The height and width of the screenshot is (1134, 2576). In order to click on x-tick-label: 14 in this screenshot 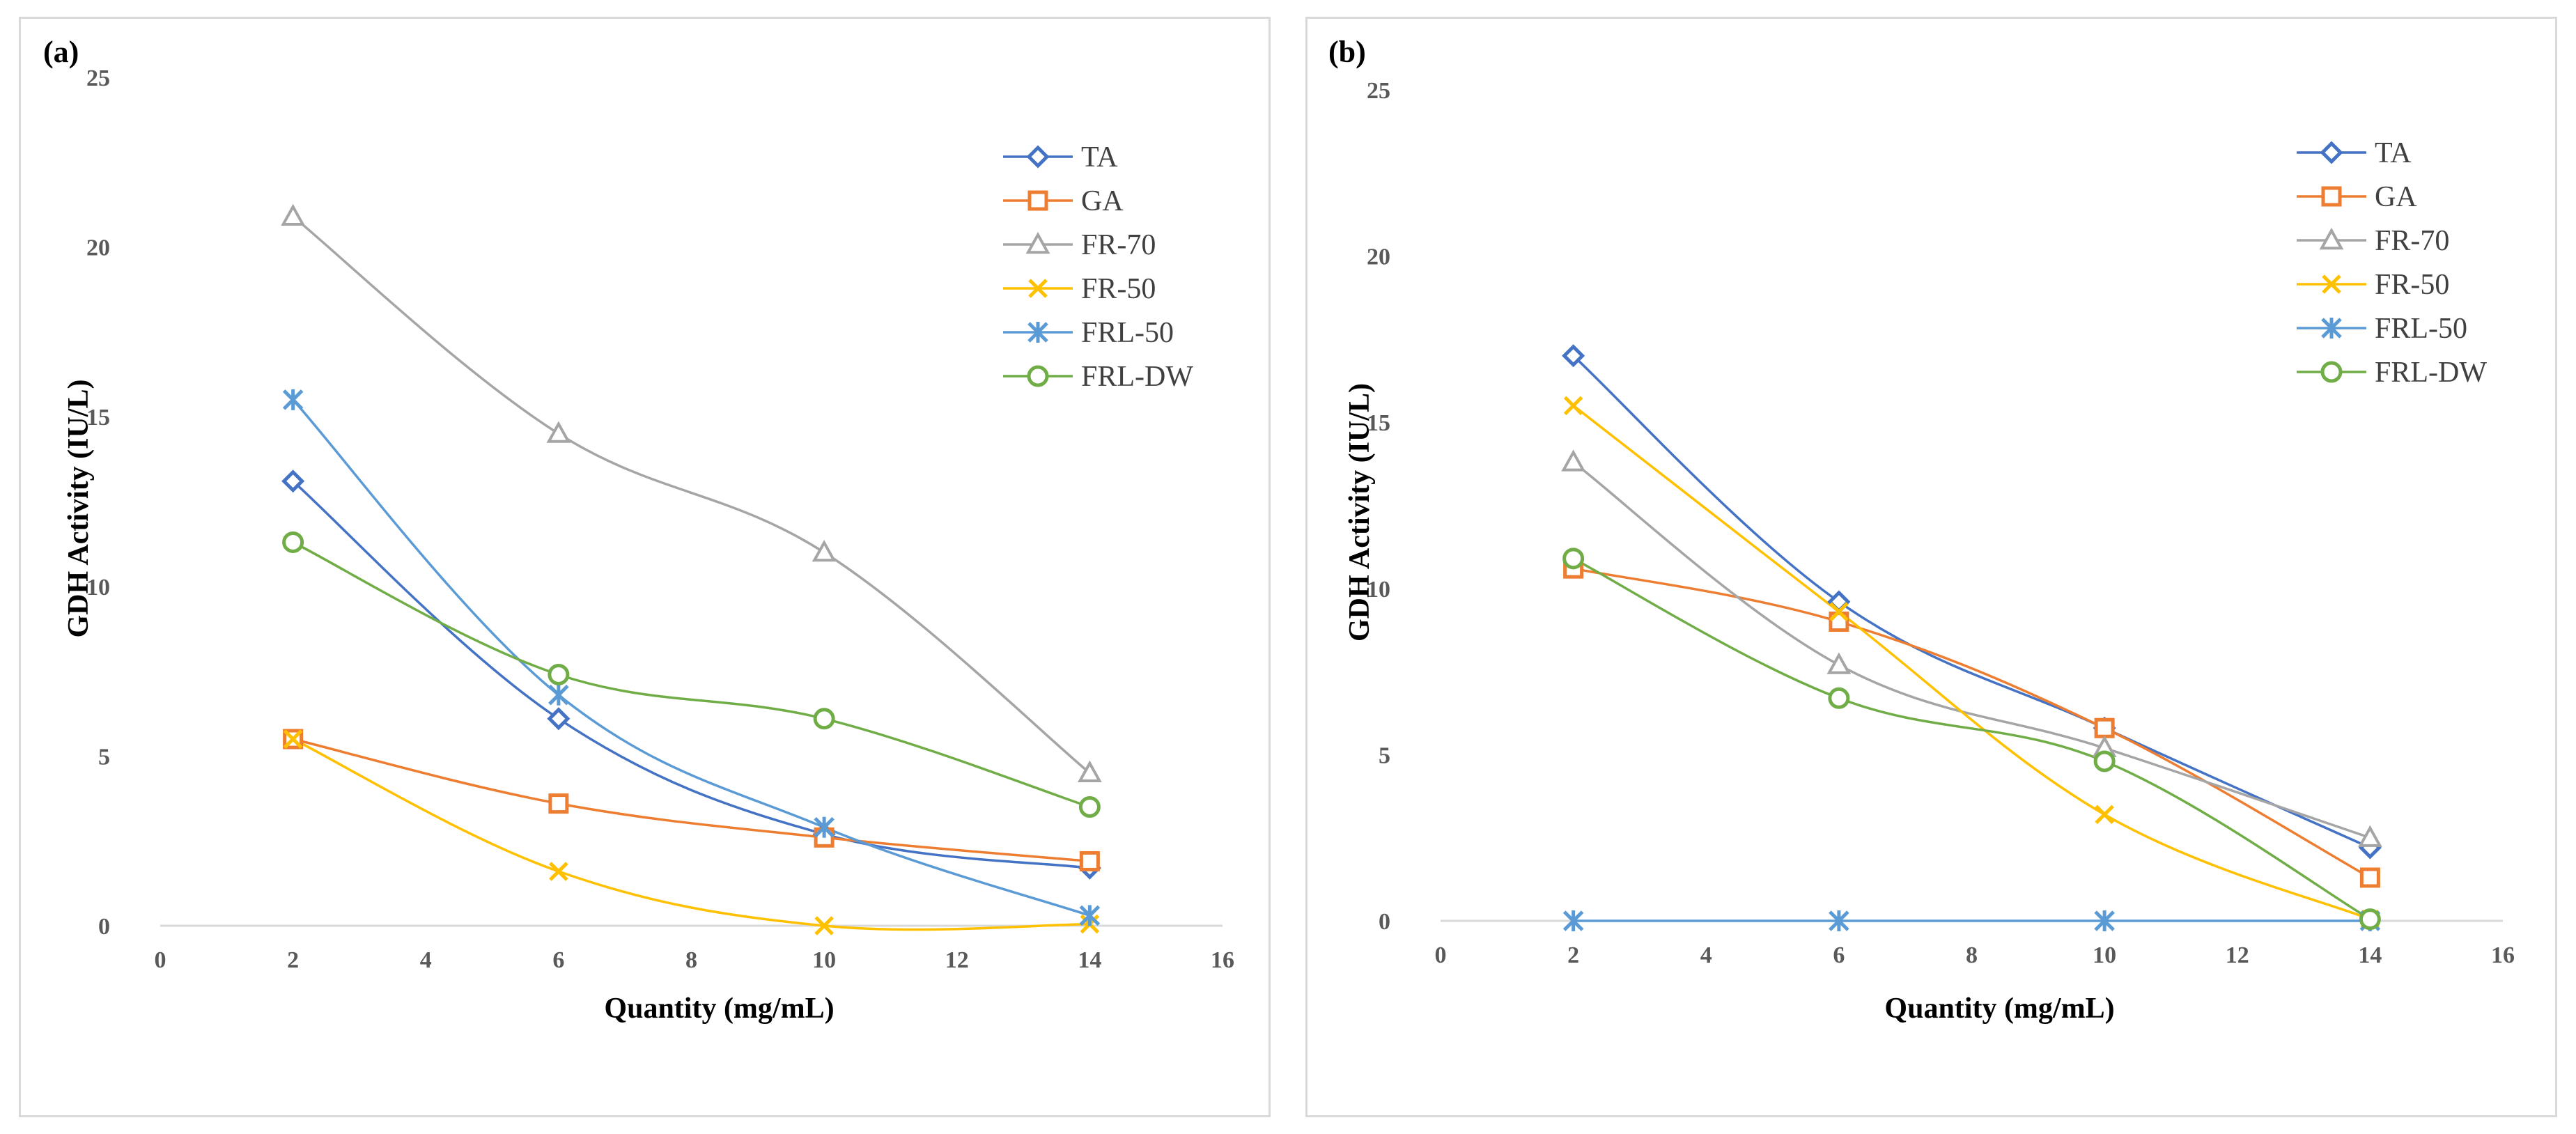, I will do `click(2370, 955)`.